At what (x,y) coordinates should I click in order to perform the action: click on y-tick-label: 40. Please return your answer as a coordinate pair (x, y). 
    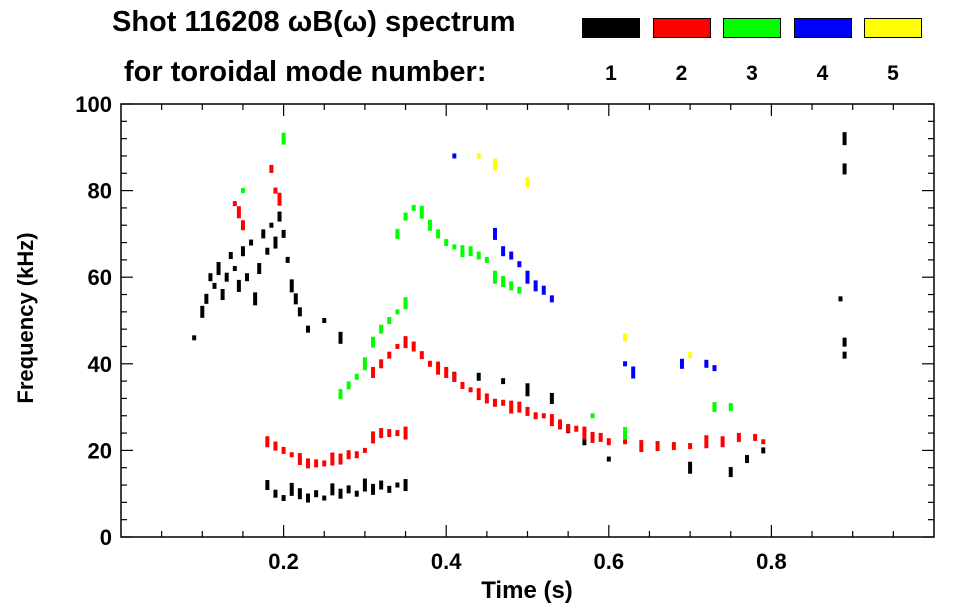
    Looking at the image, I should click on (100, 364).